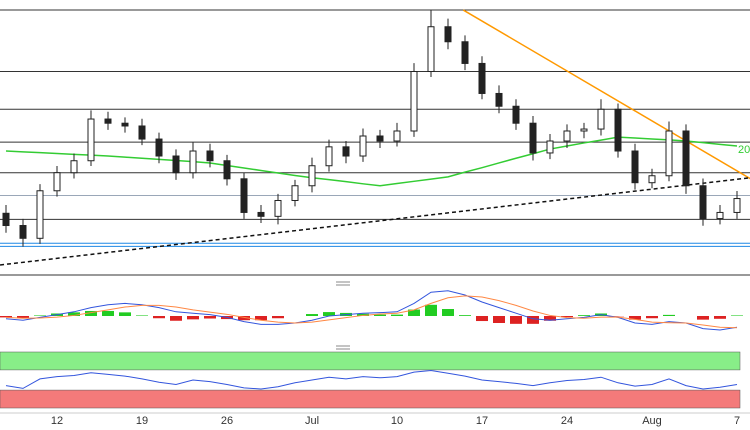 The width and height of the screenshot is (750, 430). What do you see at coordinates (312, 421) in the screenshot?
I see `x-tick-label: Jul` at bounding box center [312, 421].